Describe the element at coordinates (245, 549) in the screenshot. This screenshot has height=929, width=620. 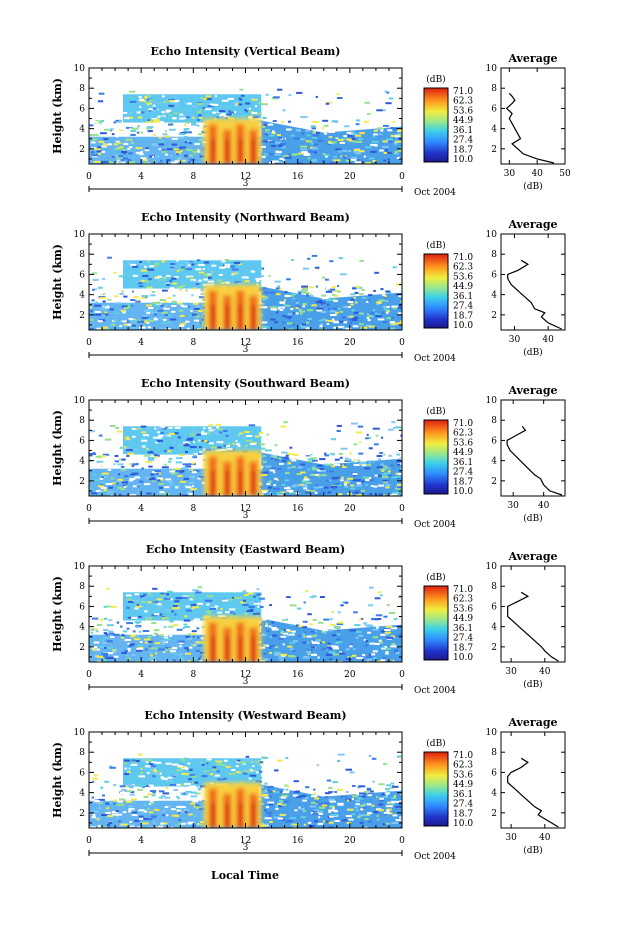
I see `panel-title: Echo Intensity (Eastward Beam)` at that location.